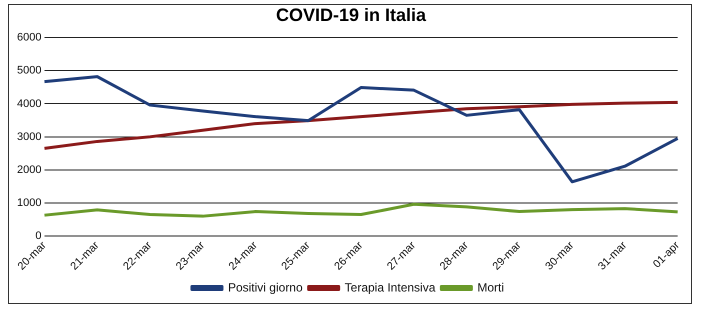 This screenshot has width=702, height=336. Describe the element at coordinates (38, 236) in the screenshot. I see `y-tick-label: 0` at that location.